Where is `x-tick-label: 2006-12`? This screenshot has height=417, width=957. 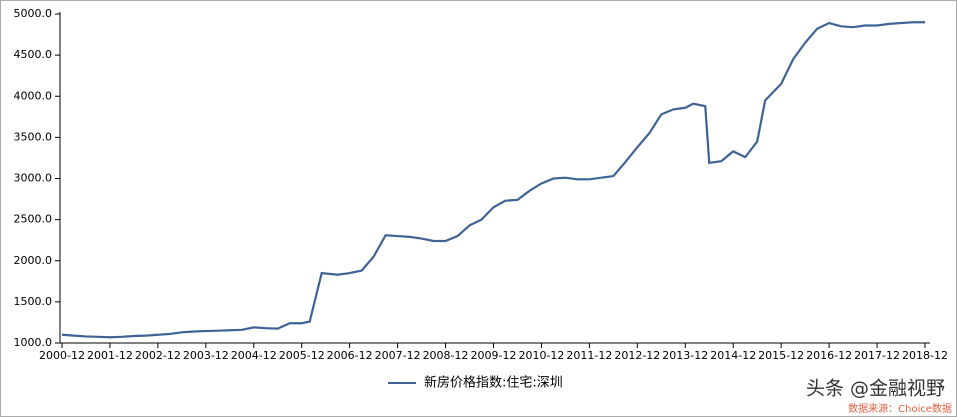
x-tick-label: 2006-12 is located at coordinates (350, 355).